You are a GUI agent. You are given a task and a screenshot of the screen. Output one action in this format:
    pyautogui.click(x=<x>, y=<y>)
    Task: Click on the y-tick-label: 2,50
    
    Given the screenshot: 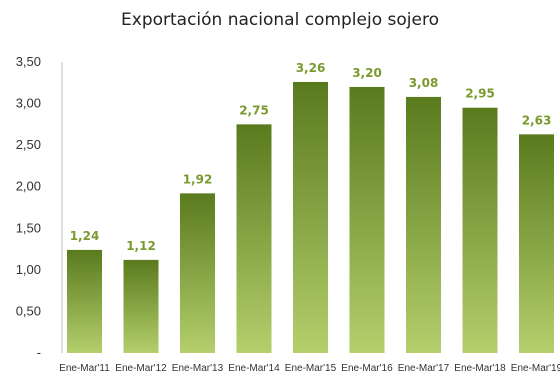 What is the action you would take?
    pyautogui.click(x=28, y=144)
    